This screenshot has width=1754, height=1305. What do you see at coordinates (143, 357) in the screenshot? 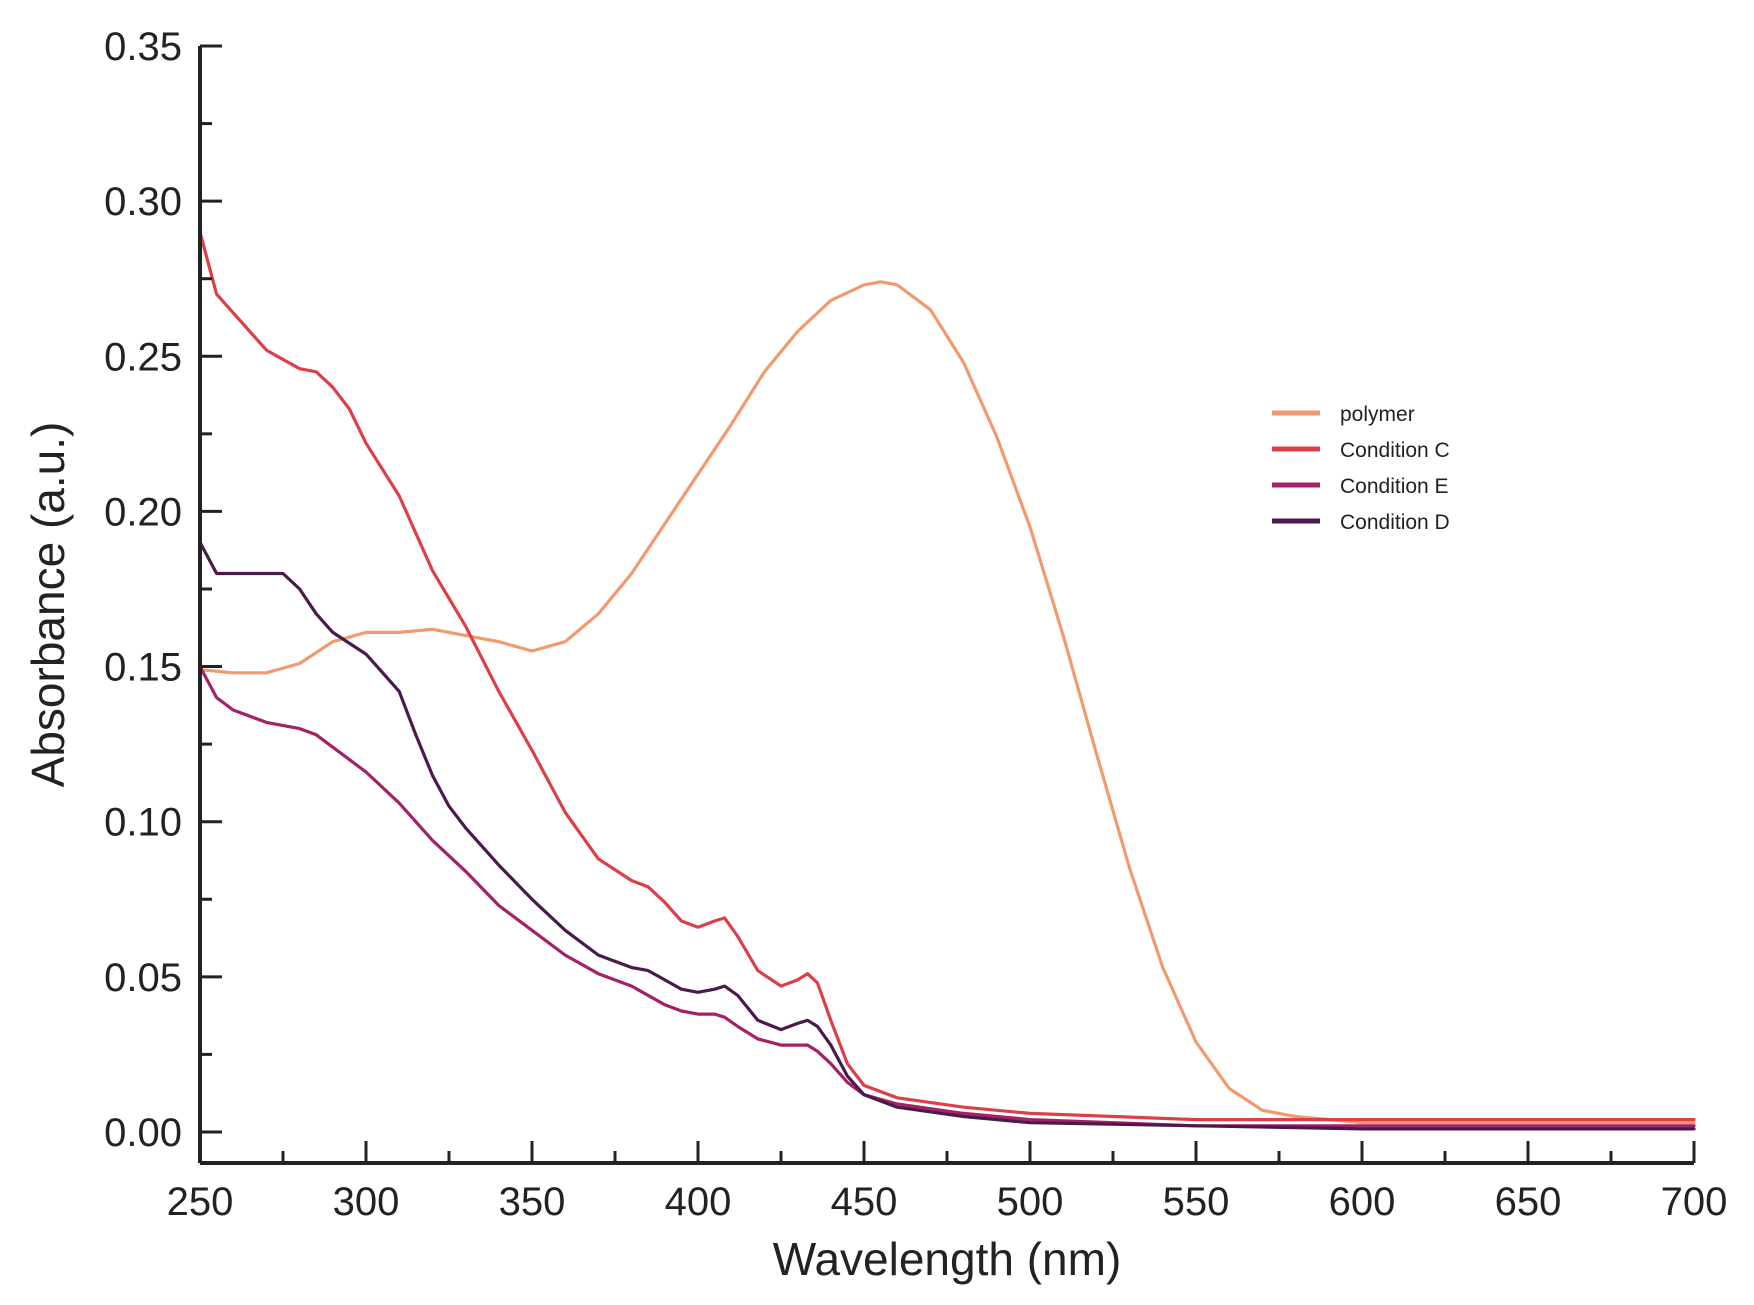
I see `y-tick-label: 0.25` at bounding box center [143, 357].